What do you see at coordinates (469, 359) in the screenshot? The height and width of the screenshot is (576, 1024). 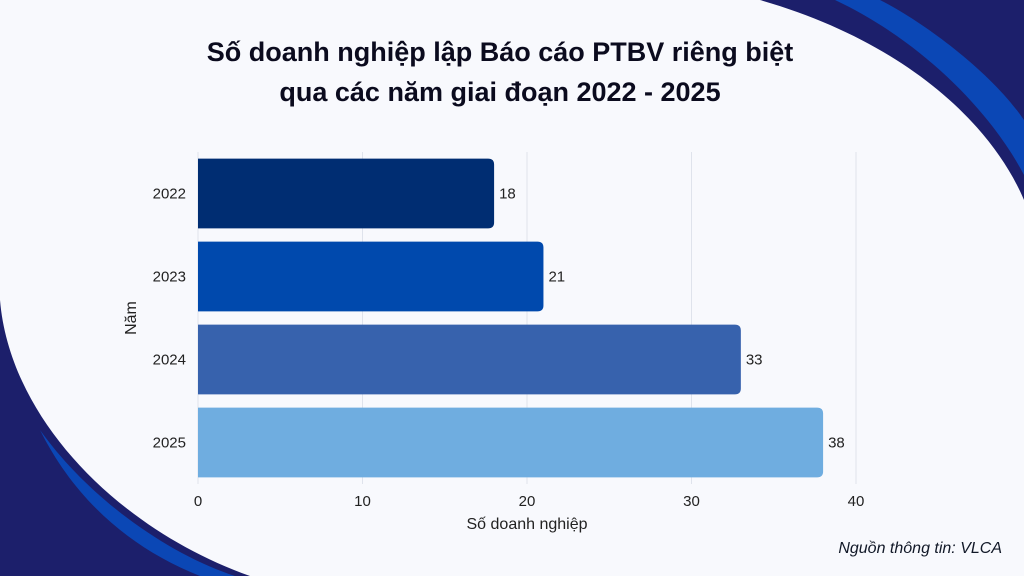 I see `bar-2024` at bounding box center [469, 359].